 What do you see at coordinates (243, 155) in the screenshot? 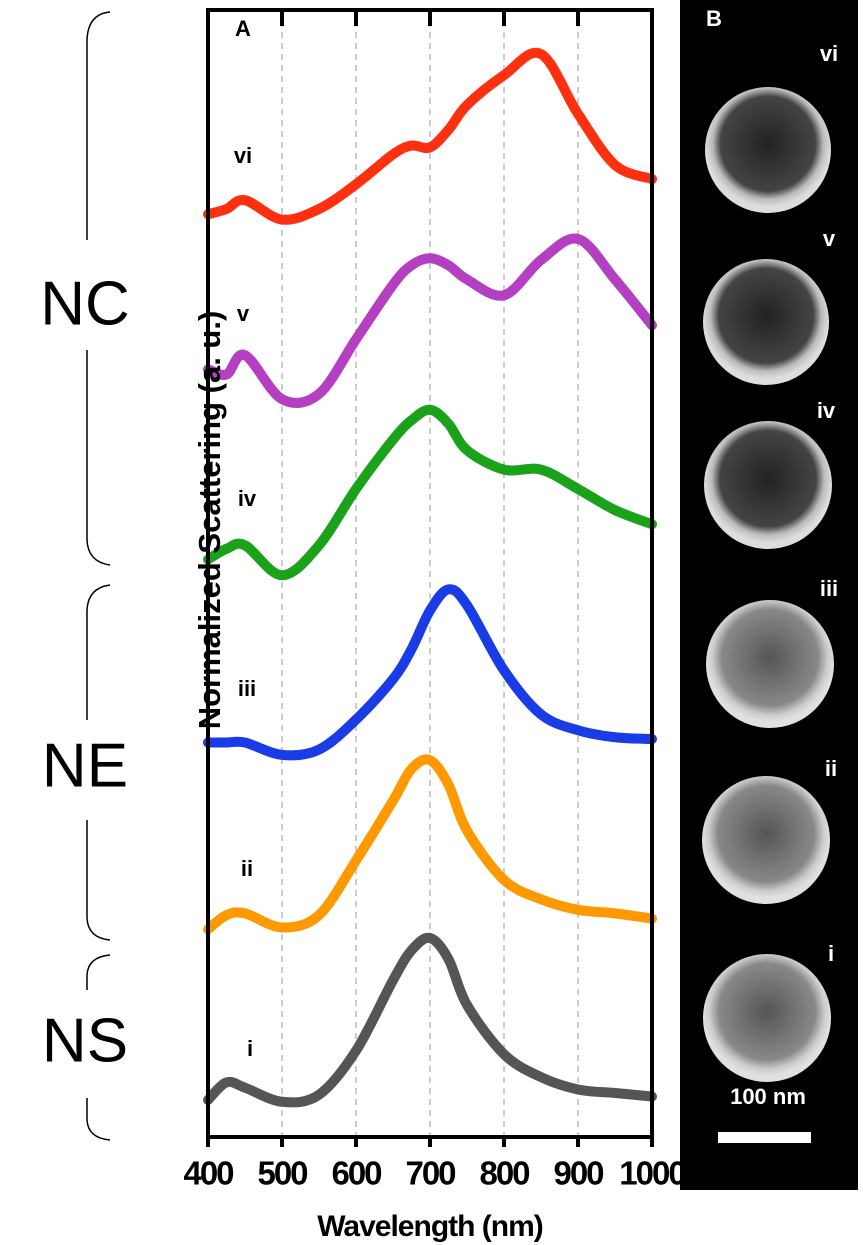
I see `series-label: vi` at bounding box center [243, 155].